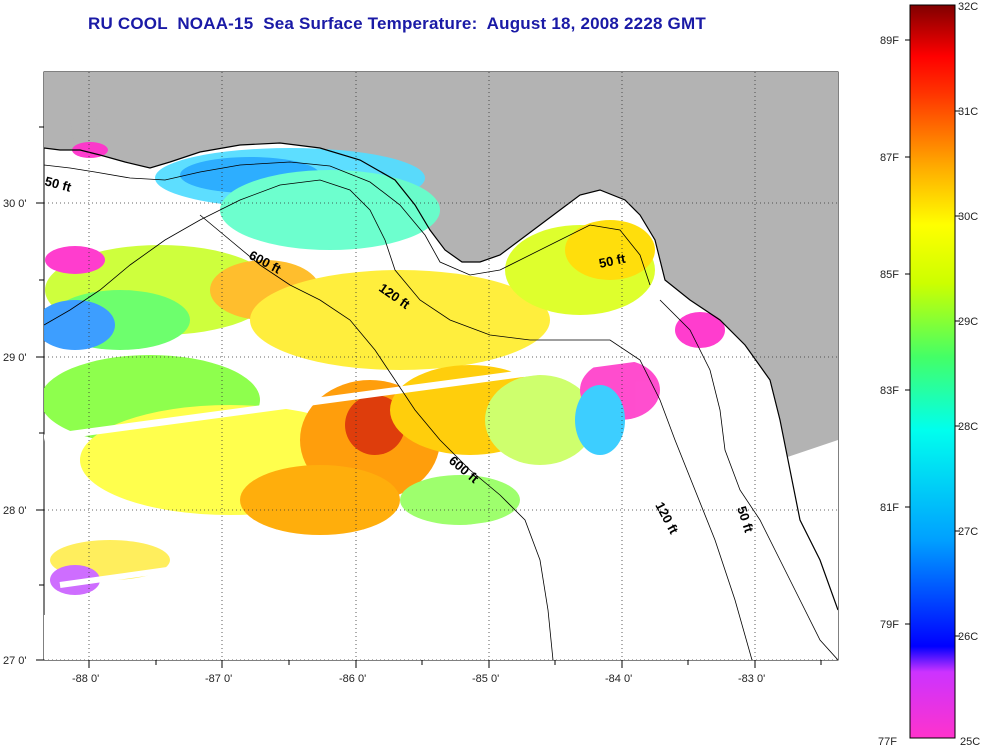  What do you see at coordinates (15, 358) in the screenshot?
I see `lat-tick-label: 29 0'` at bounding box center [15, 358].